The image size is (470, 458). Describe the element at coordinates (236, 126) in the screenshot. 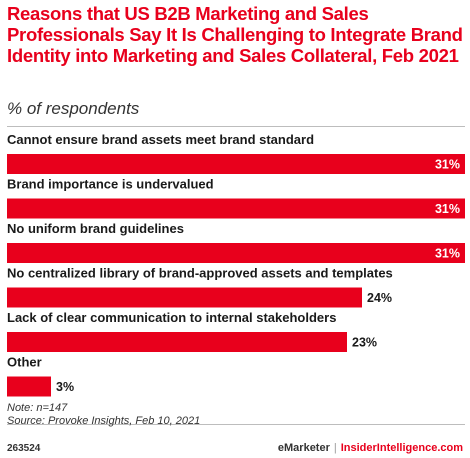

I see `top-divider` at that location.